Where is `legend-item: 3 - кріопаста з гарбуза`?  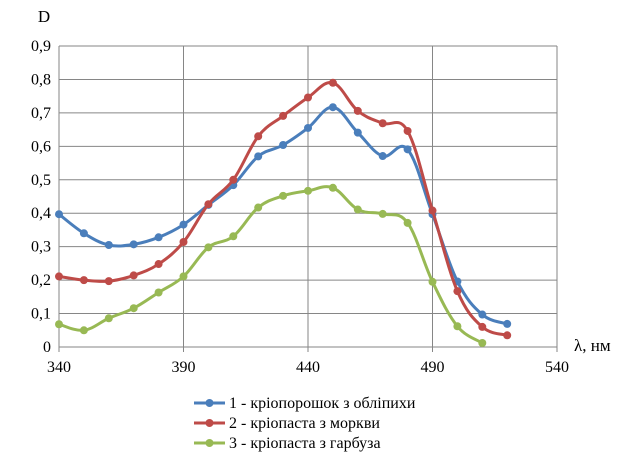 legend-item: 3 - кріопаста з гарбуза is located at coordinates (287, 443).